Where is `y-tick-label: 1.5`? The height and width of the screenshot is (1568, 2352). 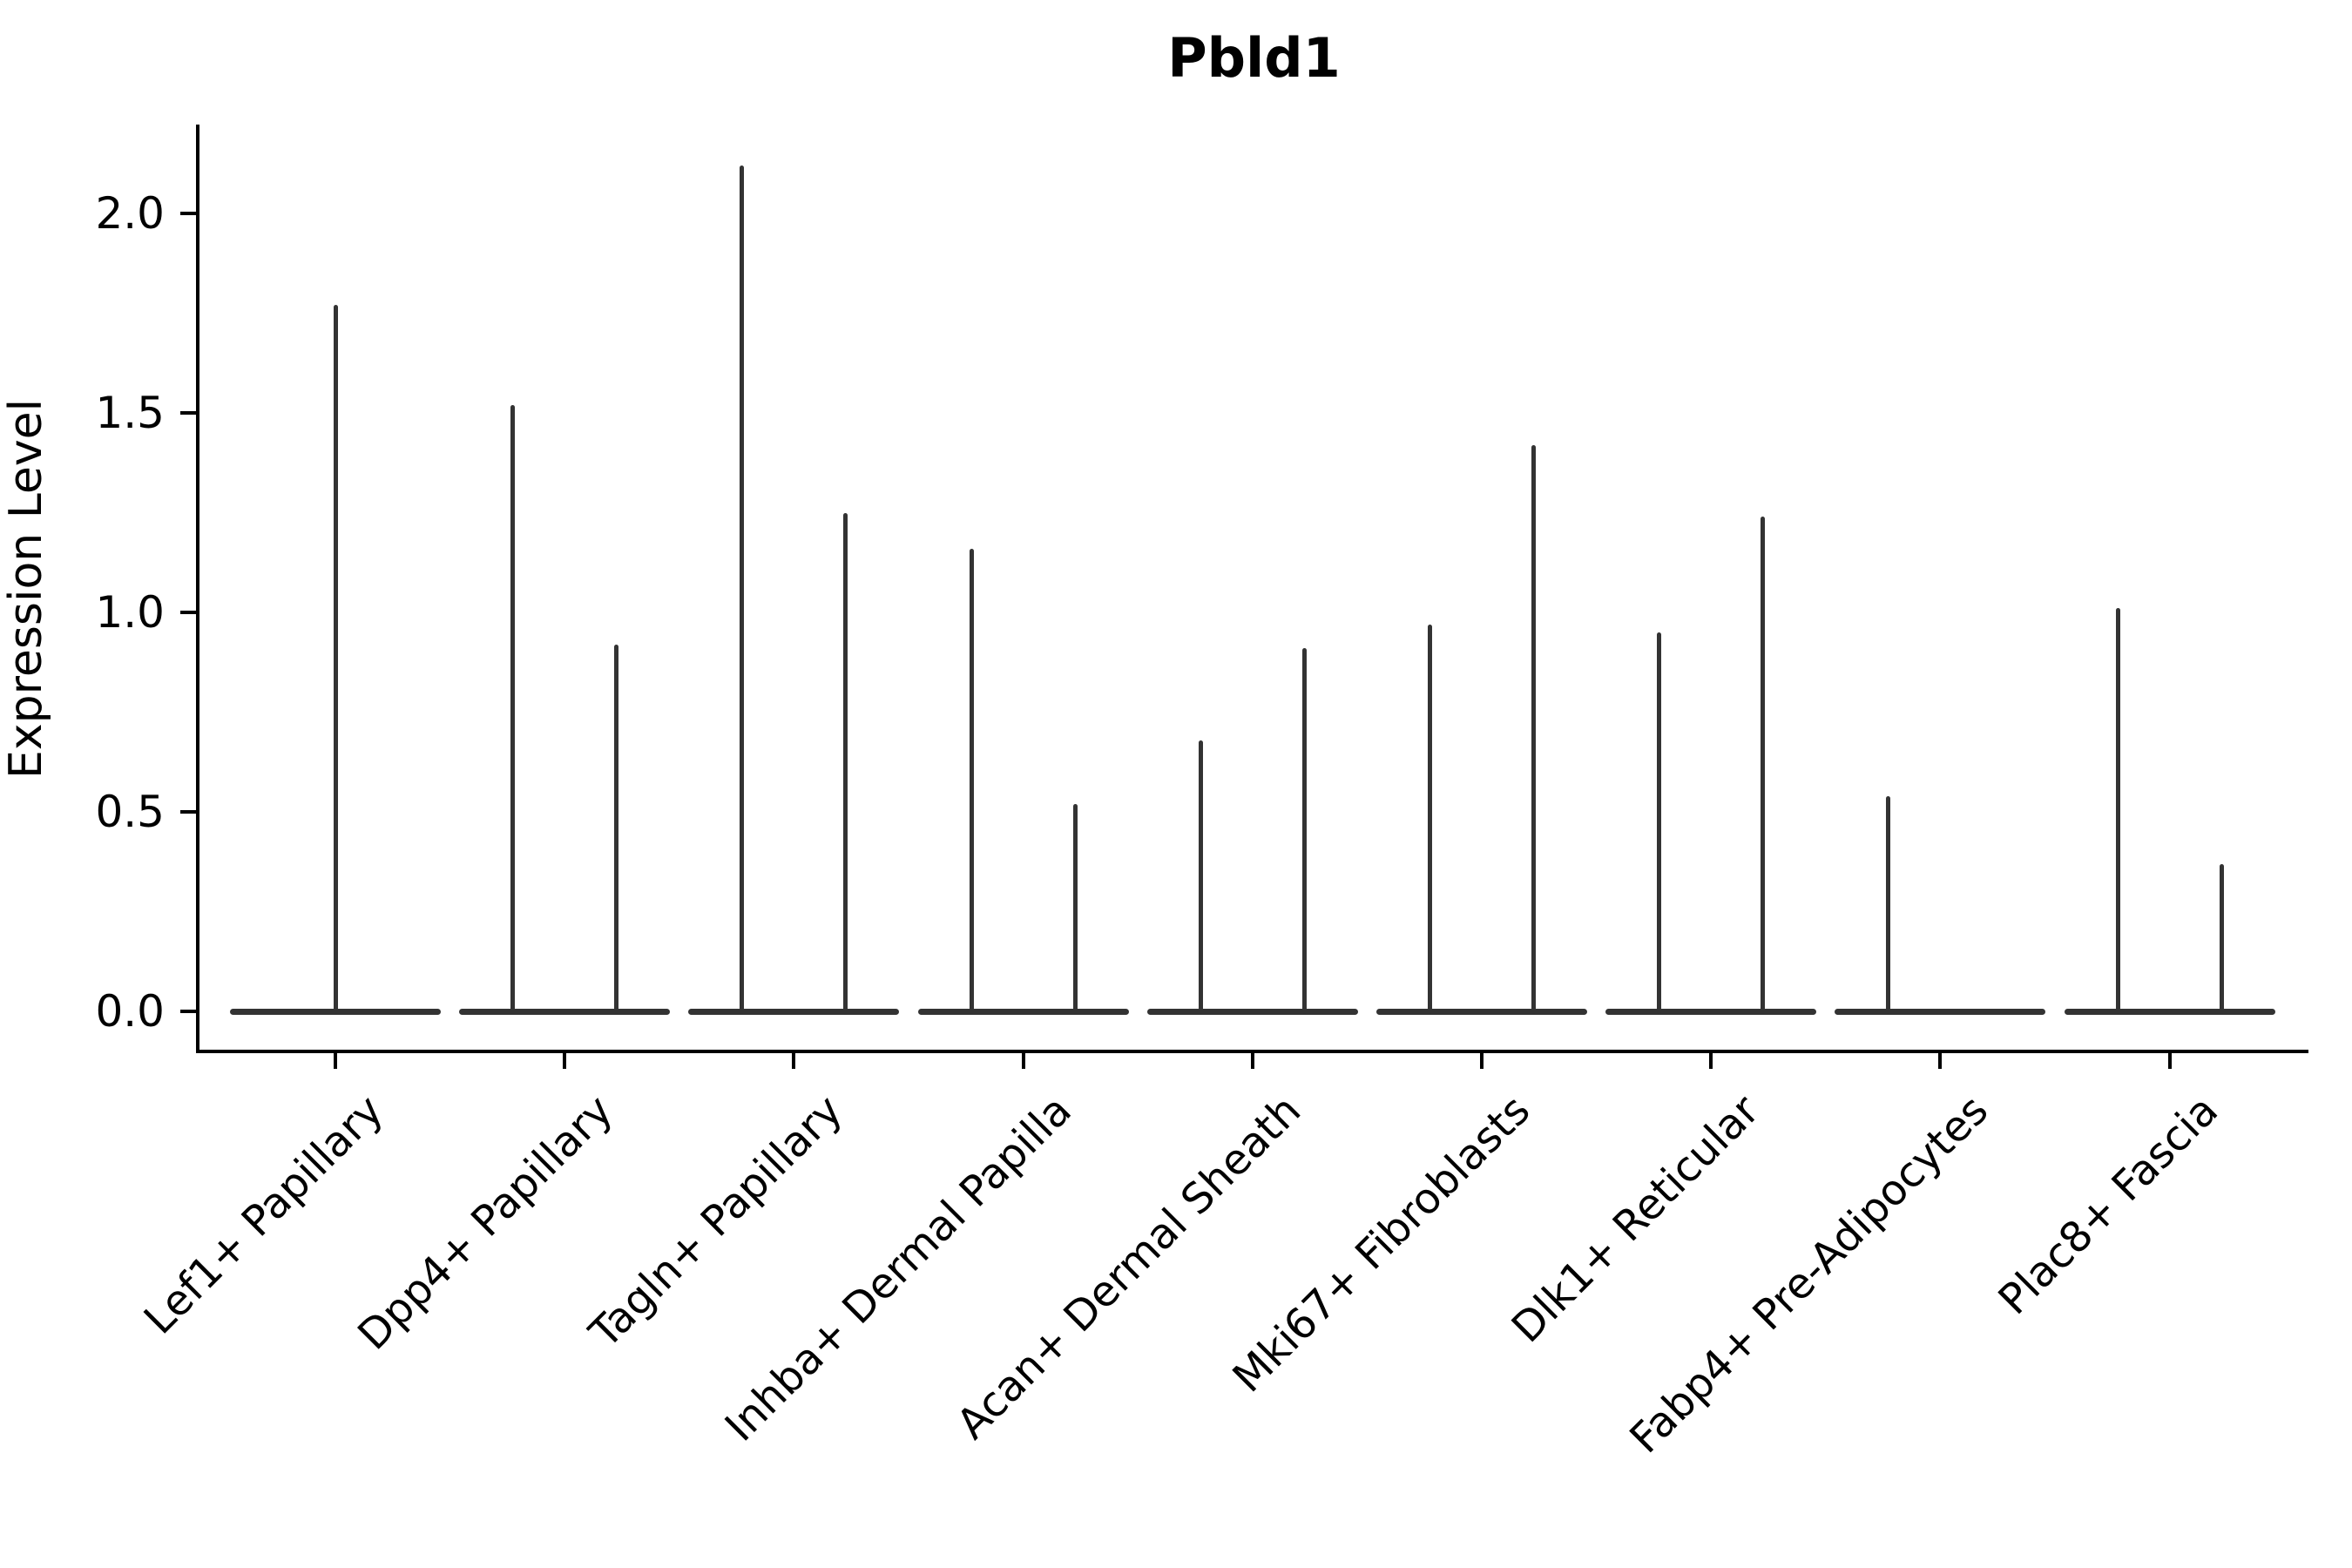
y-tick-label: 1.5 is located at coordinates (130, 413).